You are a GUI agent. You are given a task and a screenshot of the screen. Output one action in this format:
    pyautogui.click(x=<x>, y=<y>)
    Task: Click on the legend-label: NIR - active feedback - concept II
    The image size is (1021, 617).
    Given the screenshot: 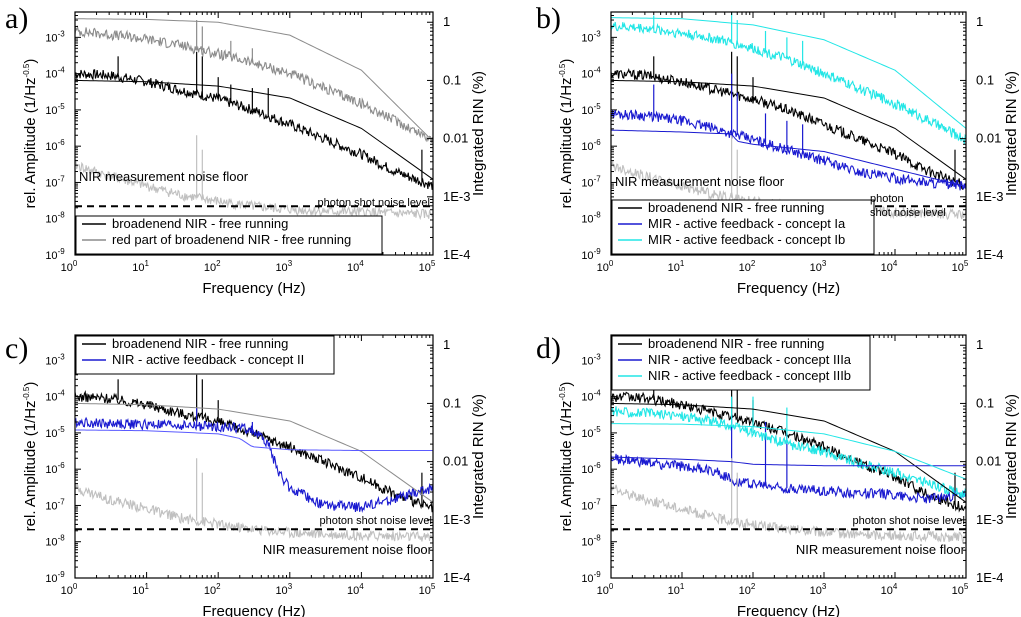 What is the action you would take?
    pyautogui.click(x=208, y=359)
    